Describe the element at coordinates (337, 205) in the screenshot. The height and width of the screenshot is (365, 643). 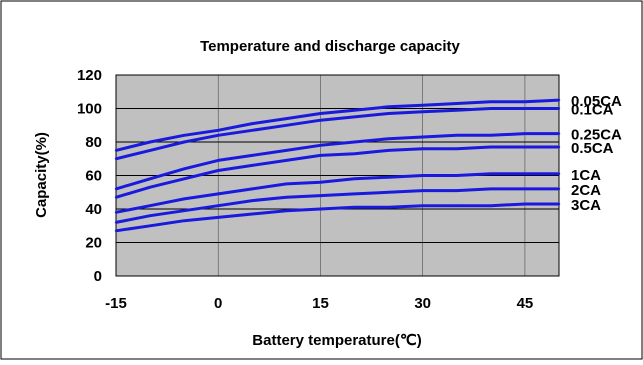
I see `series-line-2CA` at that location.